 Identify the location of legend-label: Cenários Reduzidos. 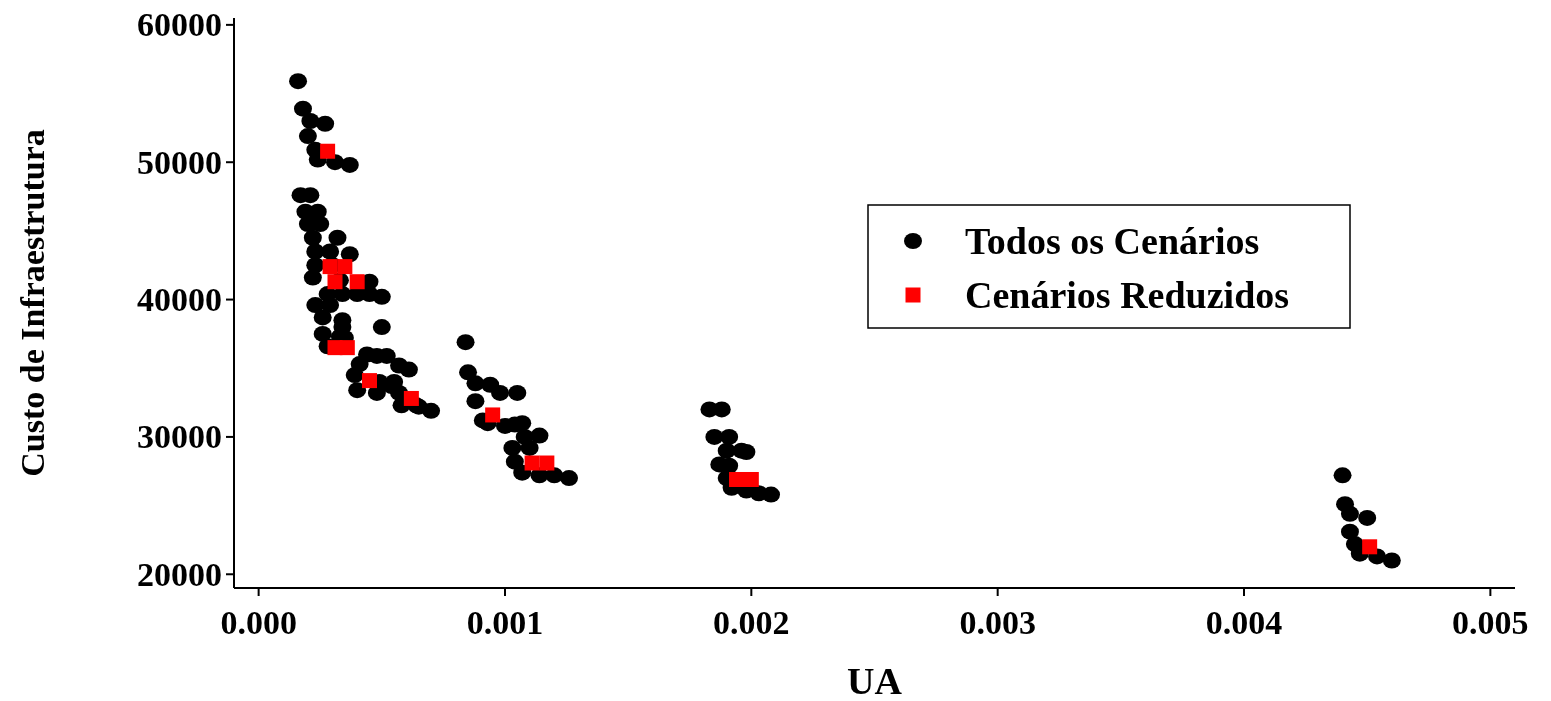
(1127, 295).